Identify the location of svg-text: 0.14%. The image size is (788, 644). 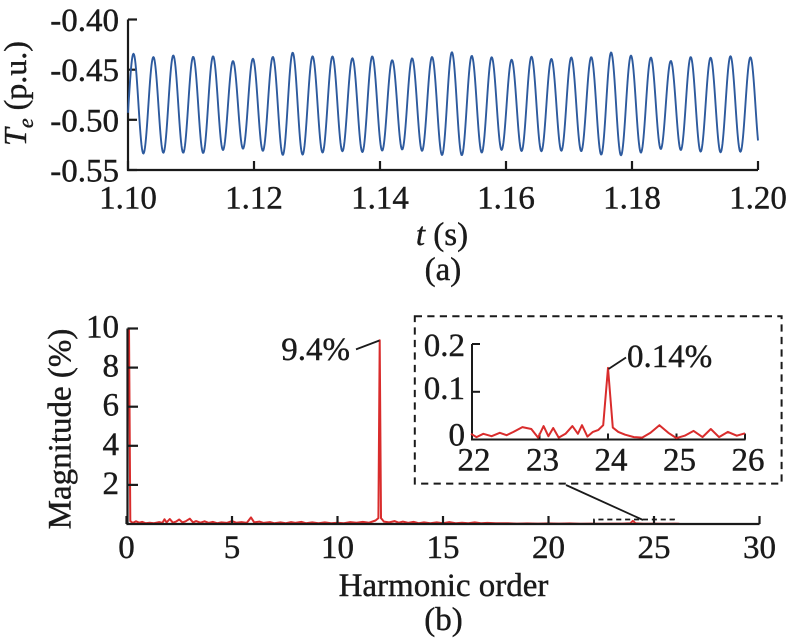
(669, 357).